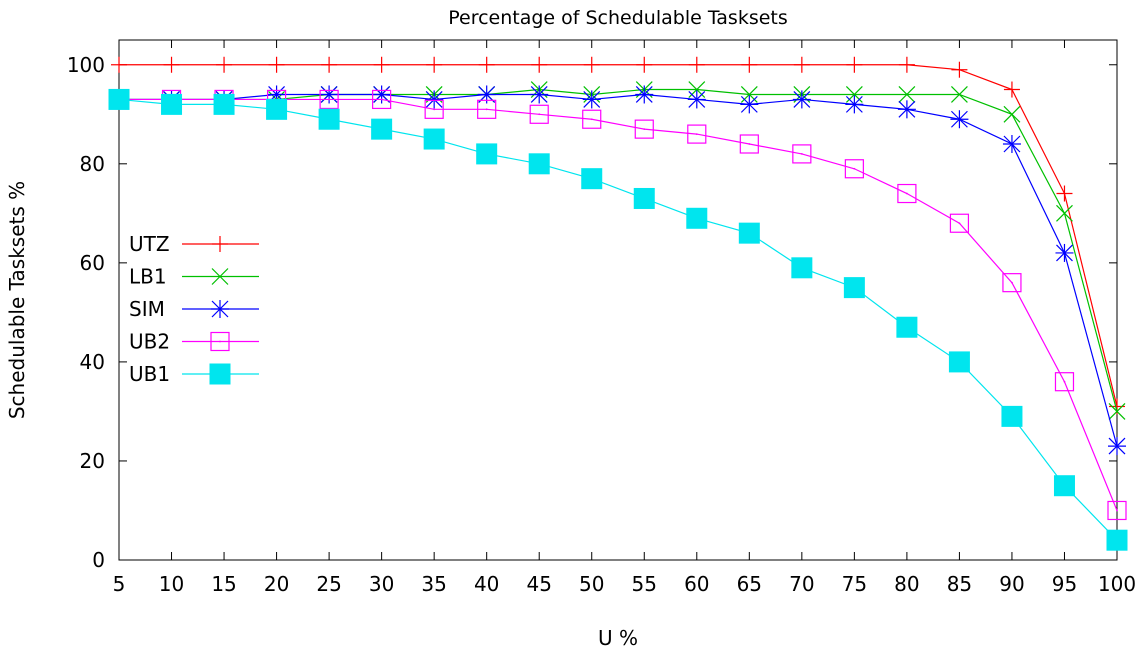 The image size is (1137, 653). What do you see at coordinates (1117, 584) in the screenshot?
I see `x-tick-label: 100` at bounding box center [1117, 584].